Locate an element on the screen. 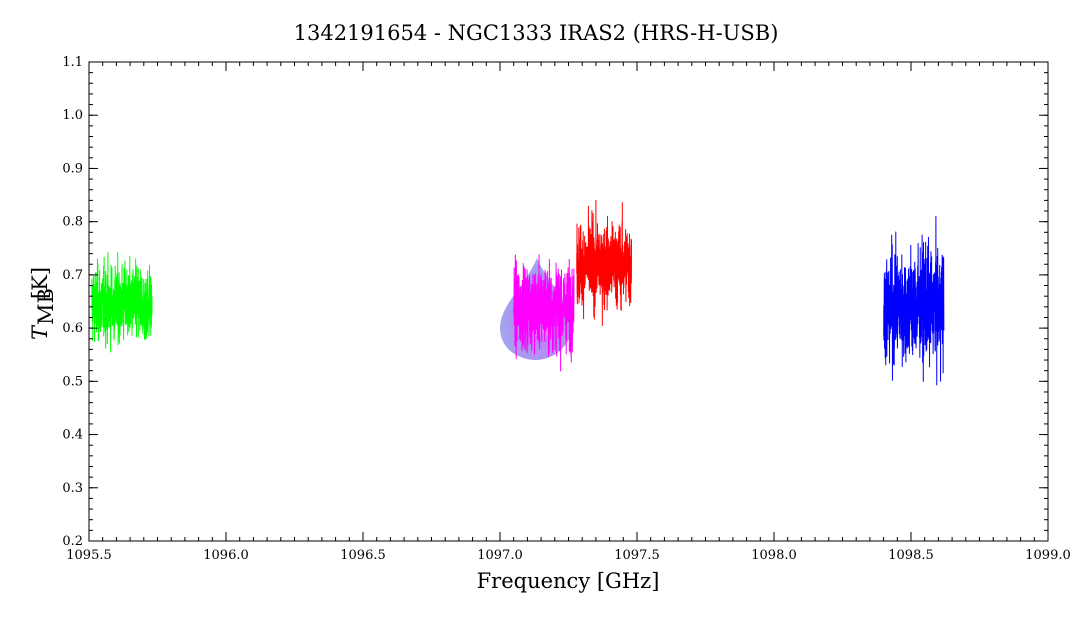 This screenshot has width=1072, height=618. y-tick-label: 0.7 is located at coordinates (72, 275).